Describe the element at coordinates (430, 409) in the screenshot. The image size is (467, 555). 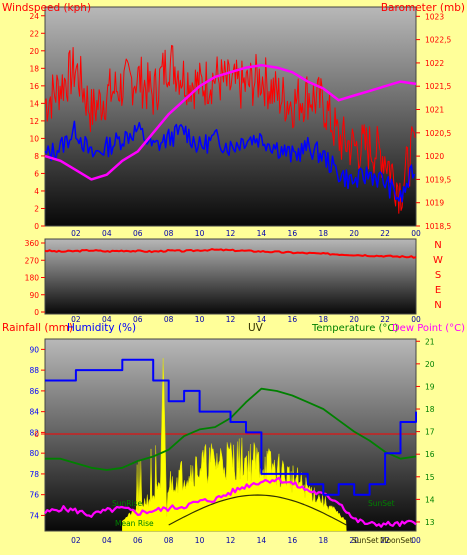
I see `temp-y-tick-label: 18` at that location.